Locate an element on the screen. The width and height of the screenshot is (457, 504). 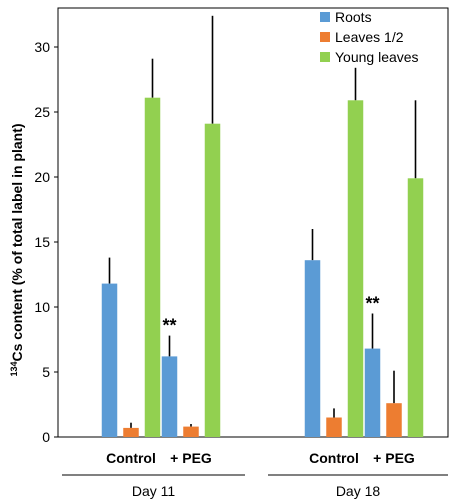
group-label: Day 11 is located at coordinates (154, 491).